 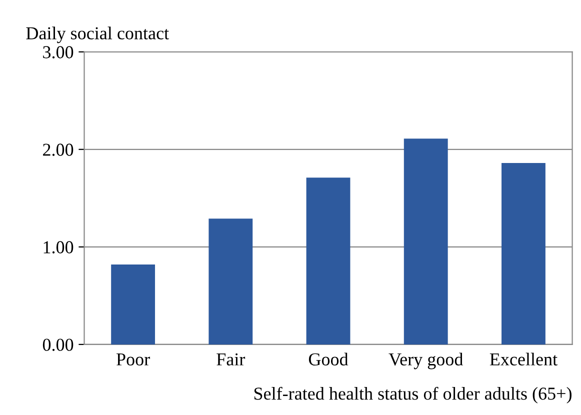 What do you see at coordinates (426, 361) in the screenshot?
I see `x-tick-label: Very good` at bounding box center [426, 361].